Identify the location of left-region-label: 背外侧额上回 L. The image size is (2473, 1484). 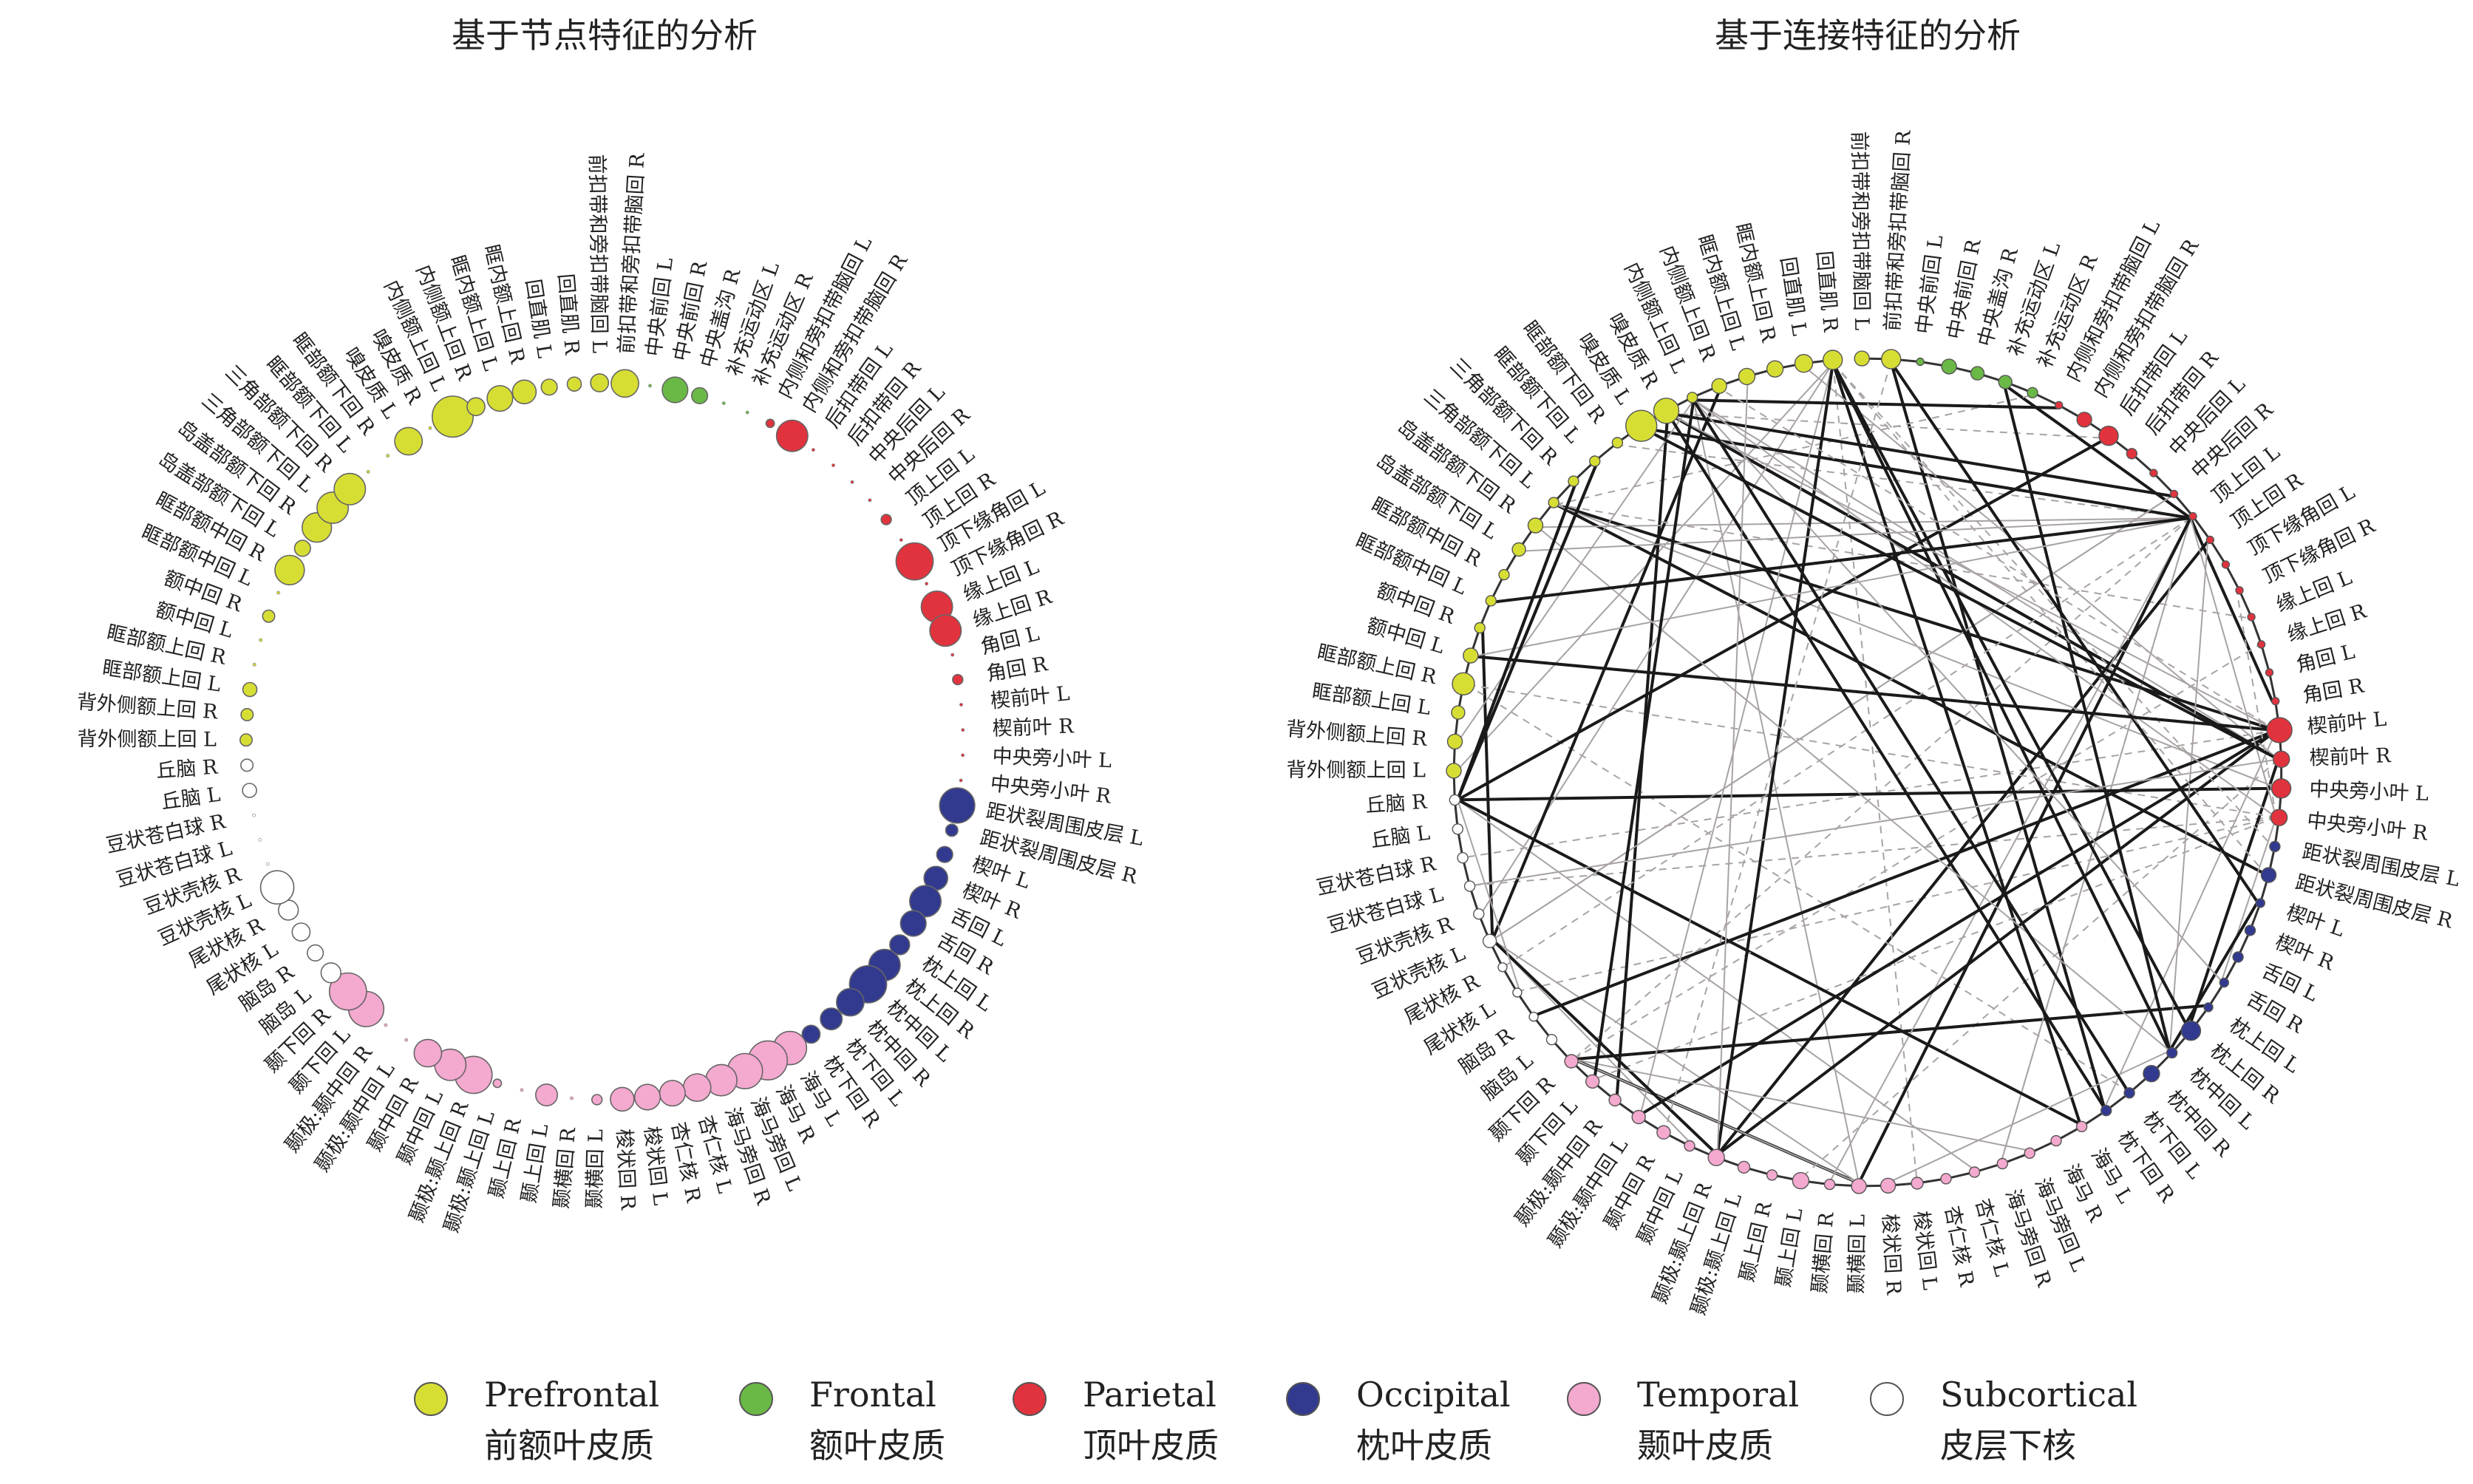
(147, 740).